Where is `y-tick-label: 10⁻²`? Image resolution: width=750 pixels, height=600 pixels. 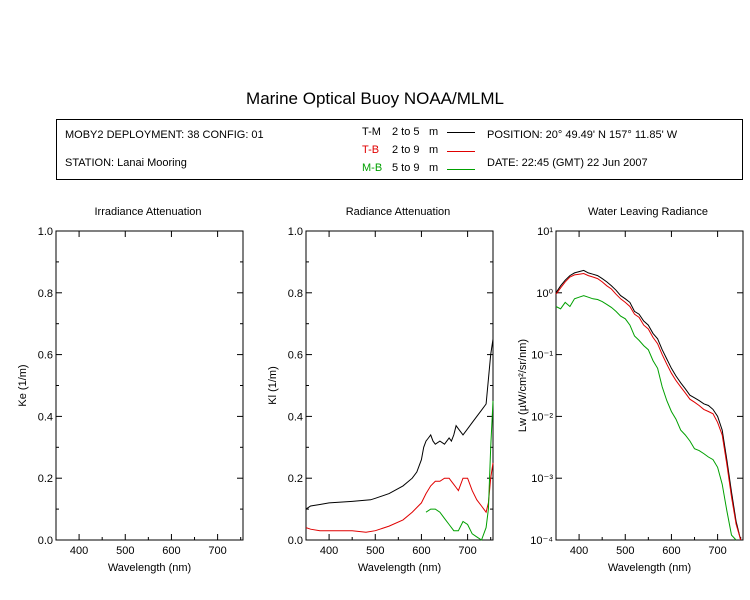 y-tick-label: 10⁻² is located at coordinates (542, 417).